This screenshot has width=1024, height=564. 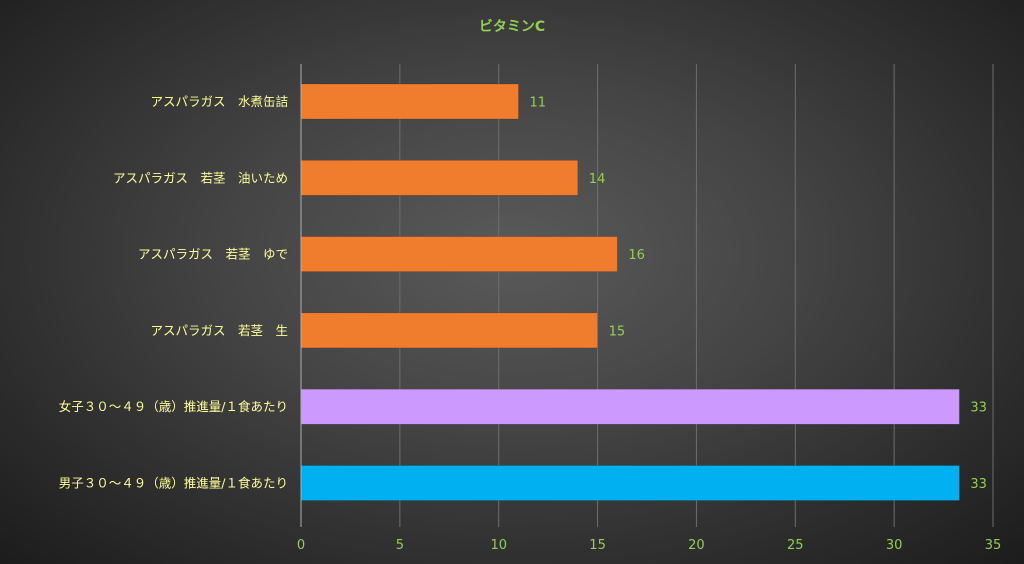 I want to click on x-tick-label: 0, so click(x=301, y=545).